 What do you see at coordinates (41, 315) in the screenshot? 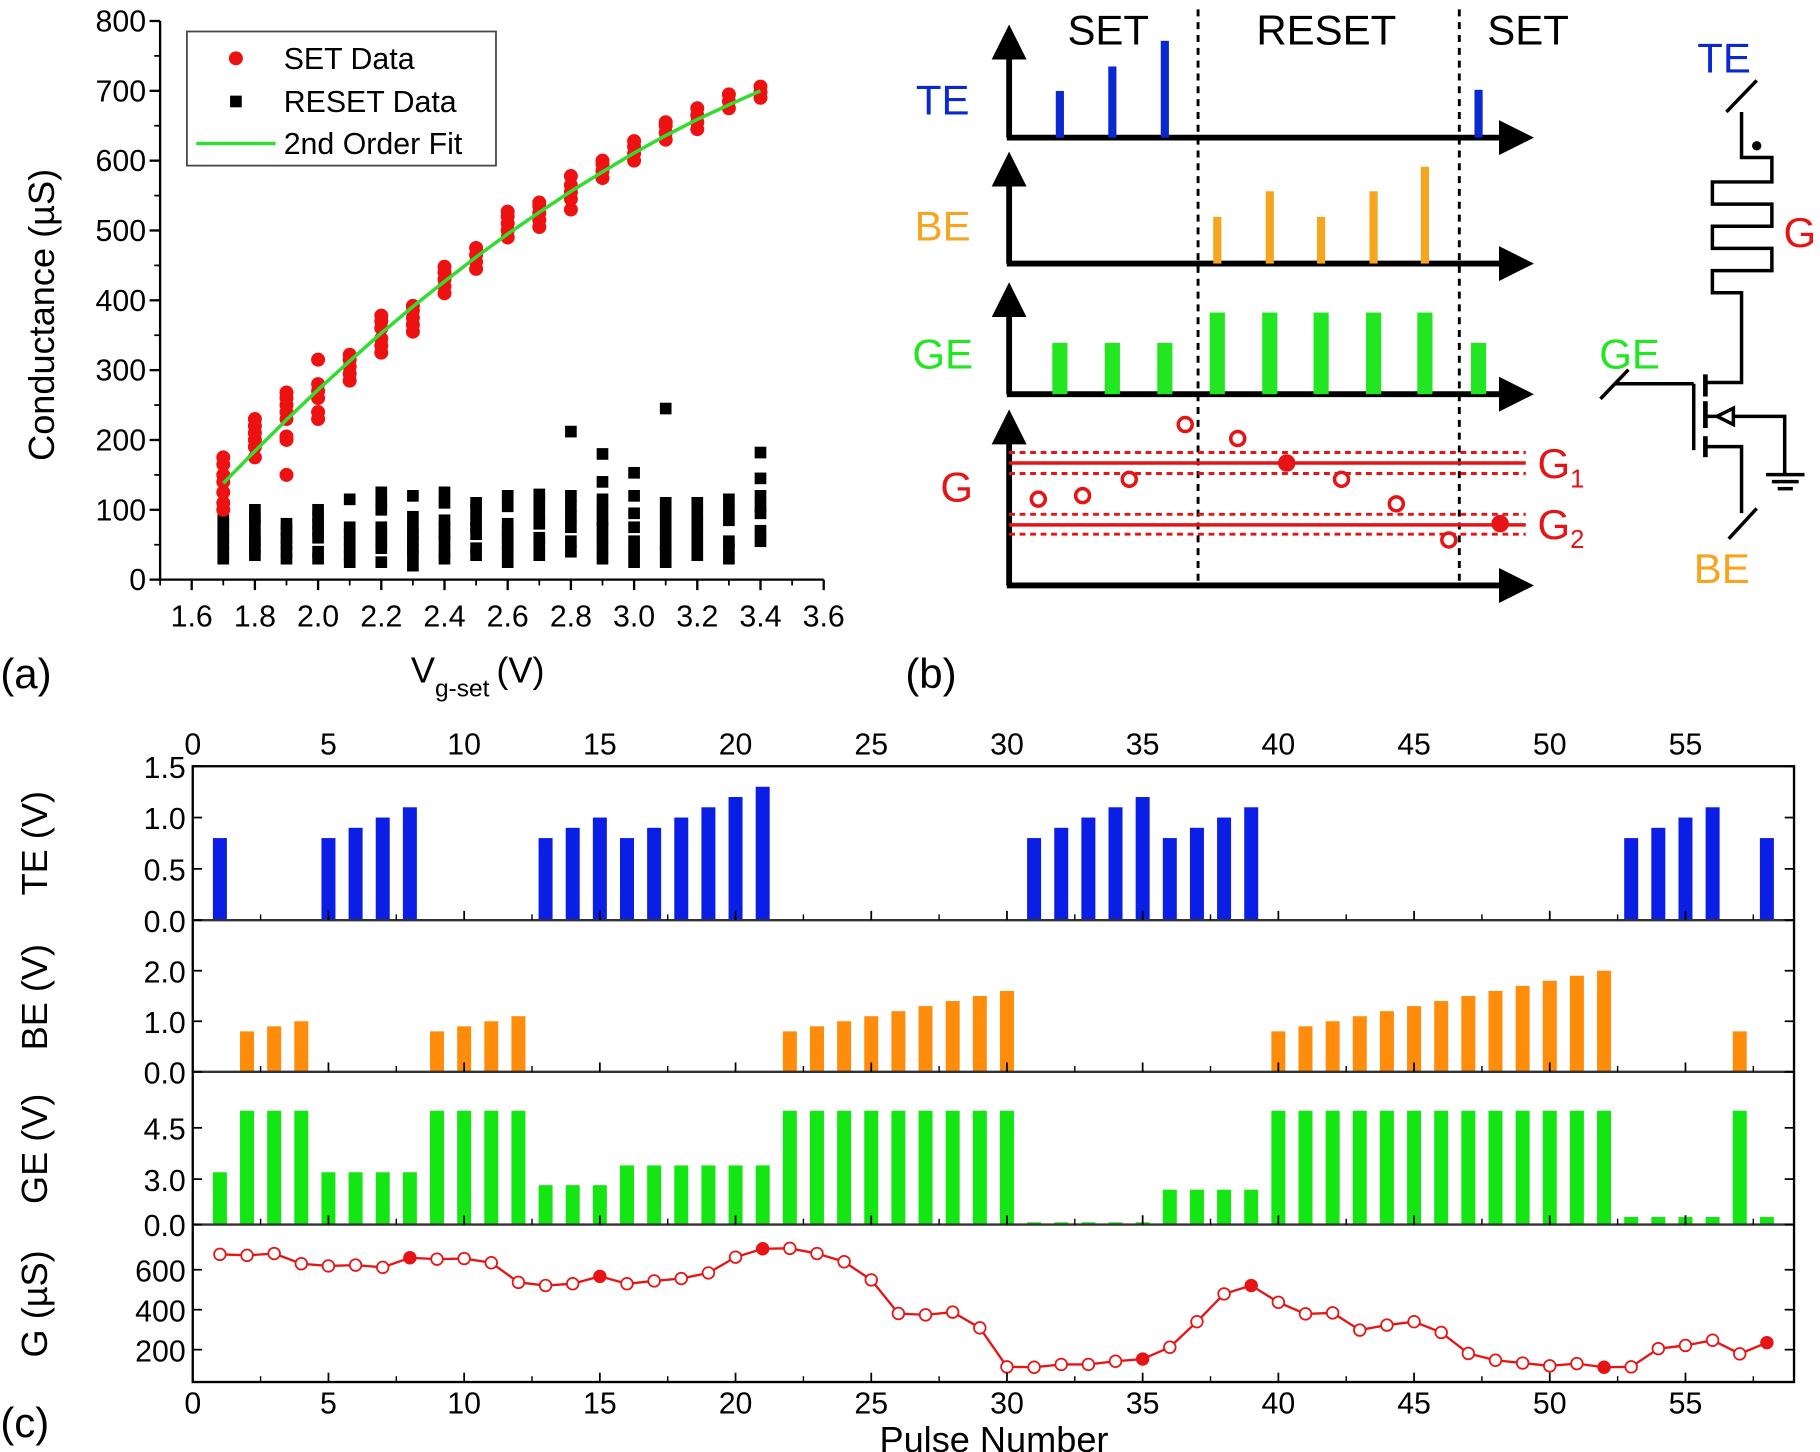
I see `panel-a-y-axis-label: Conductance (µS)` at bounding box center [41, 315].